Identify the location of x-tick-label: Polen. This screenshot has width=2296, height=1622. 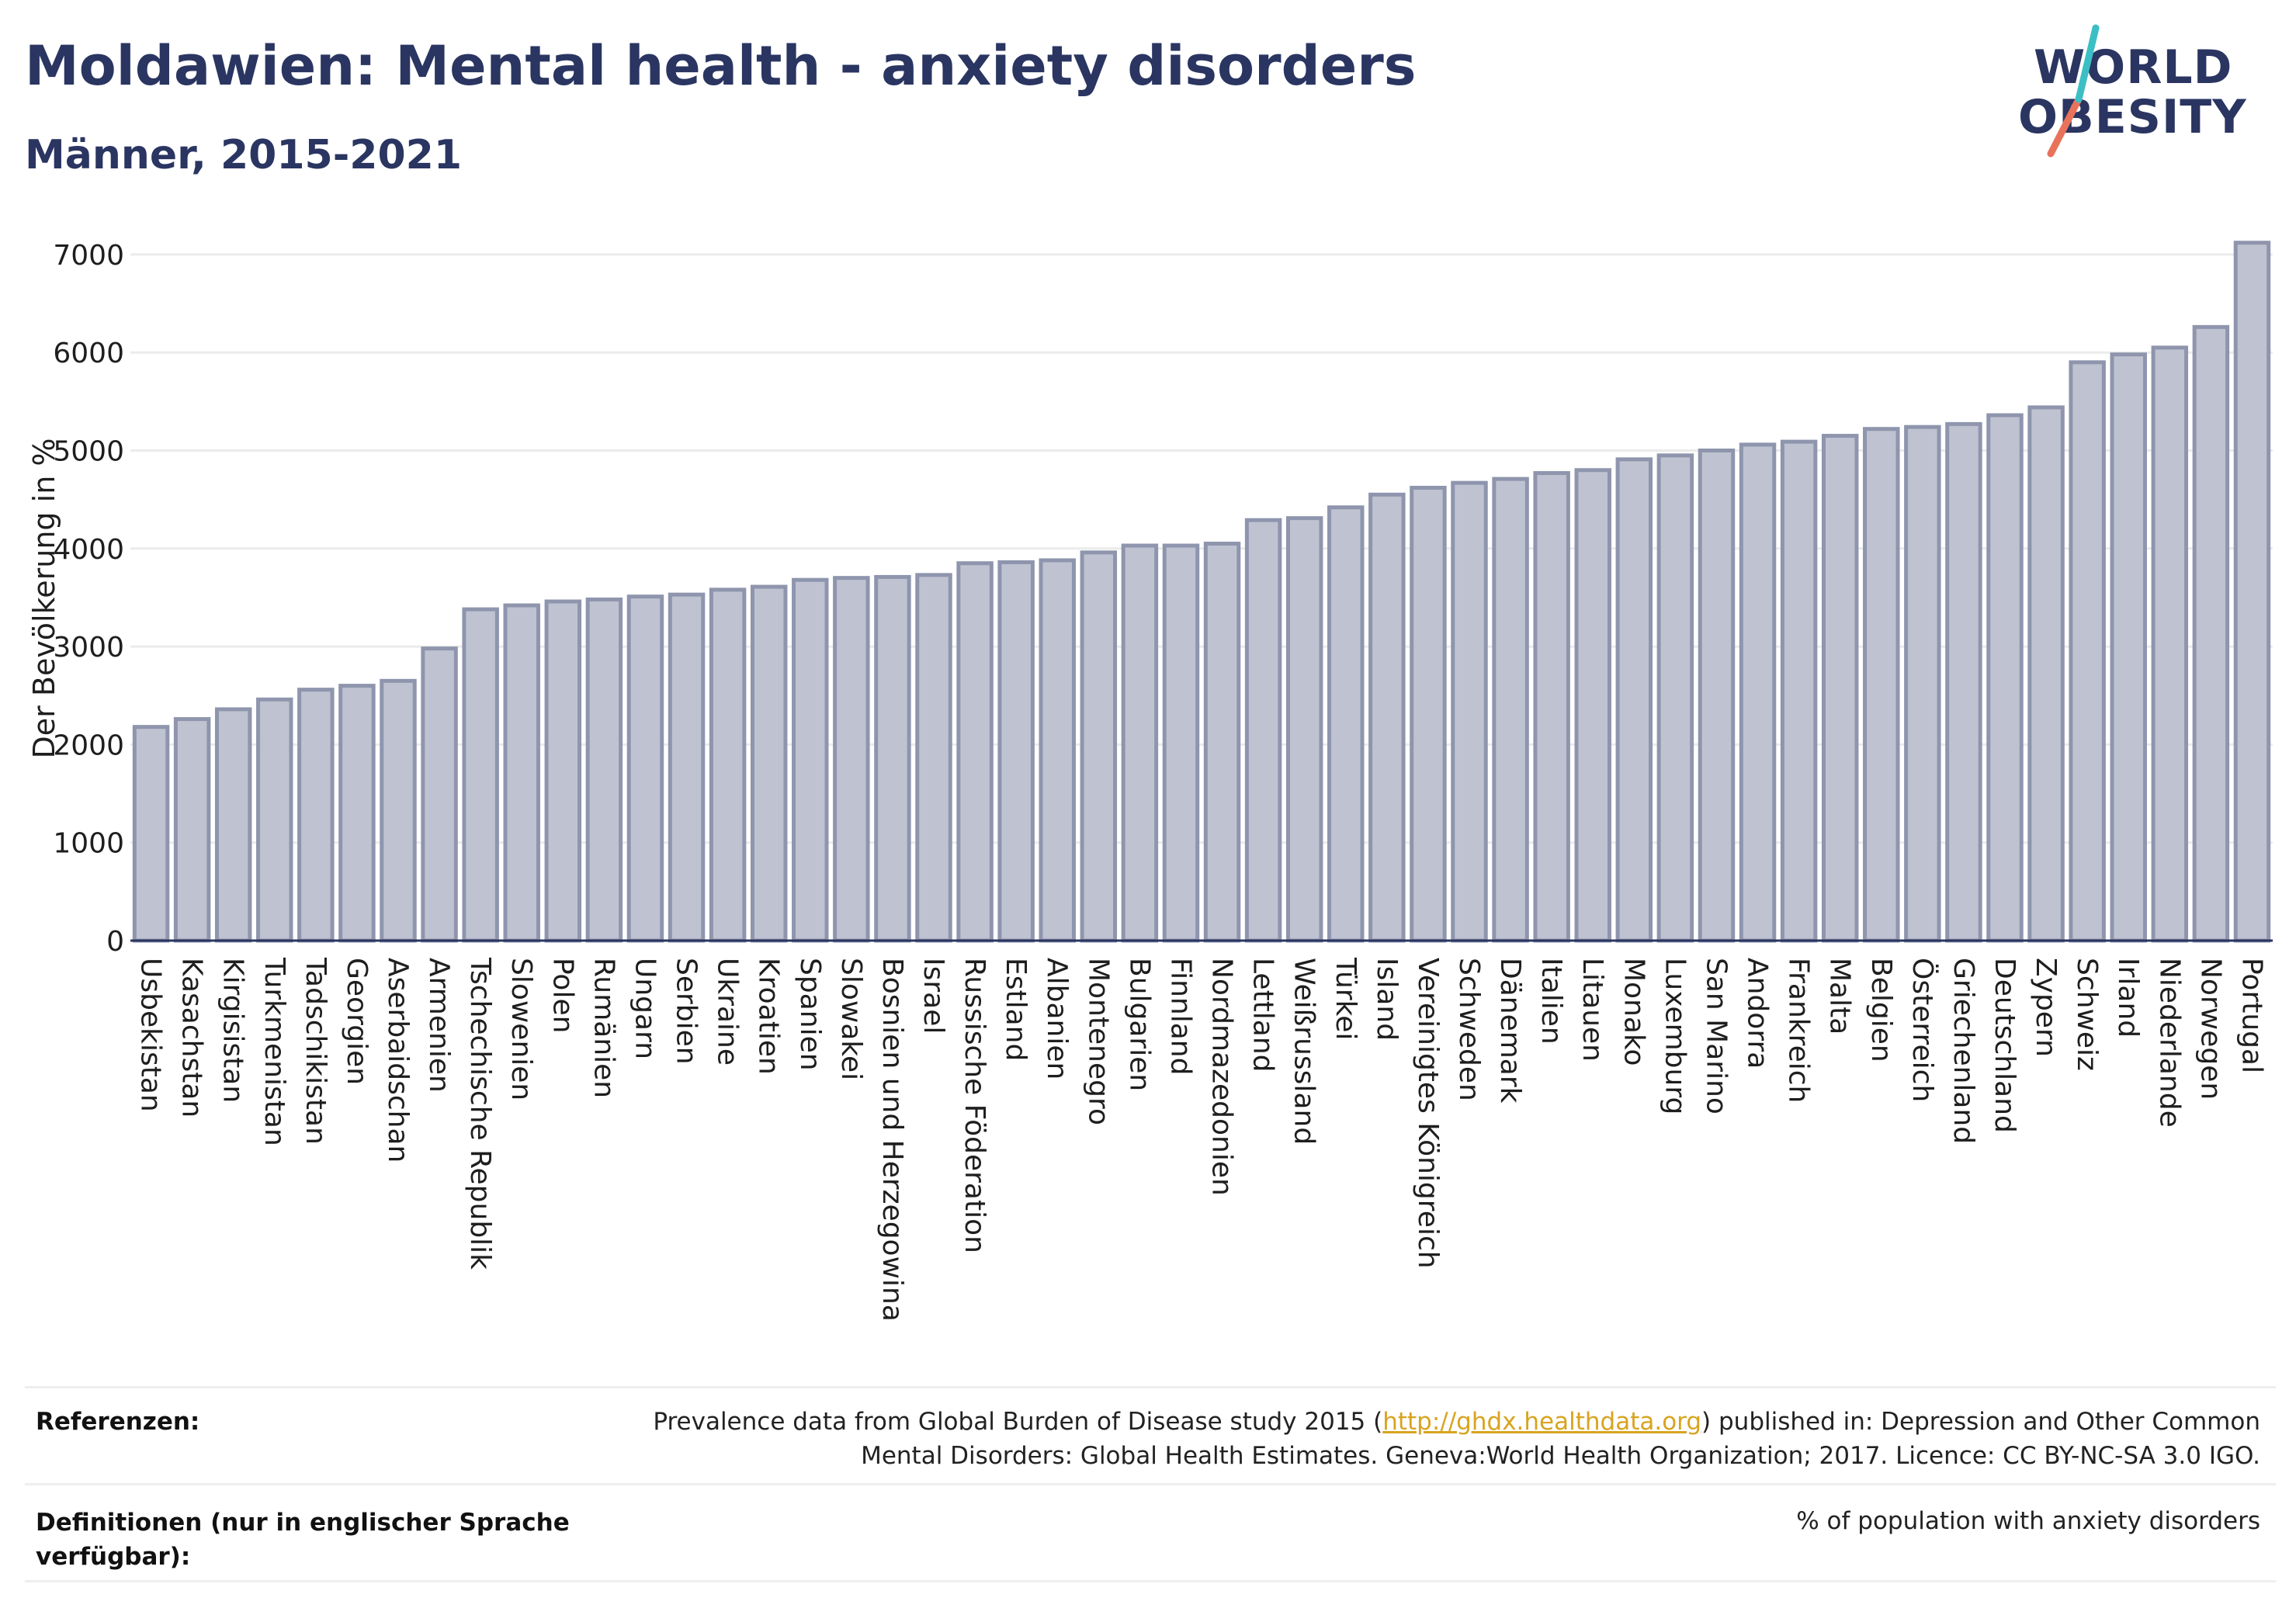
(562, 995).